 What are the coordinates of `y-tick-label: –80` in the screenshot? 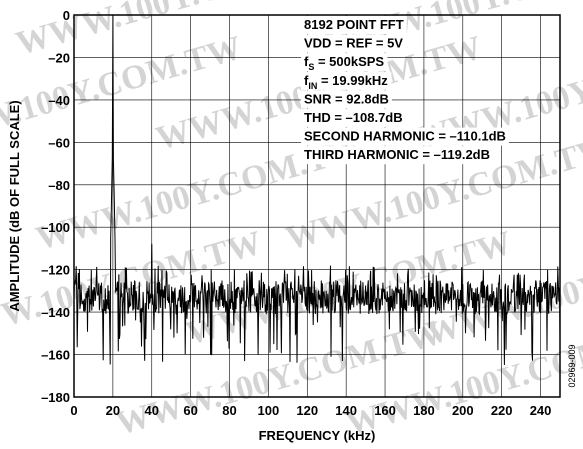 It's located at (59, 185).